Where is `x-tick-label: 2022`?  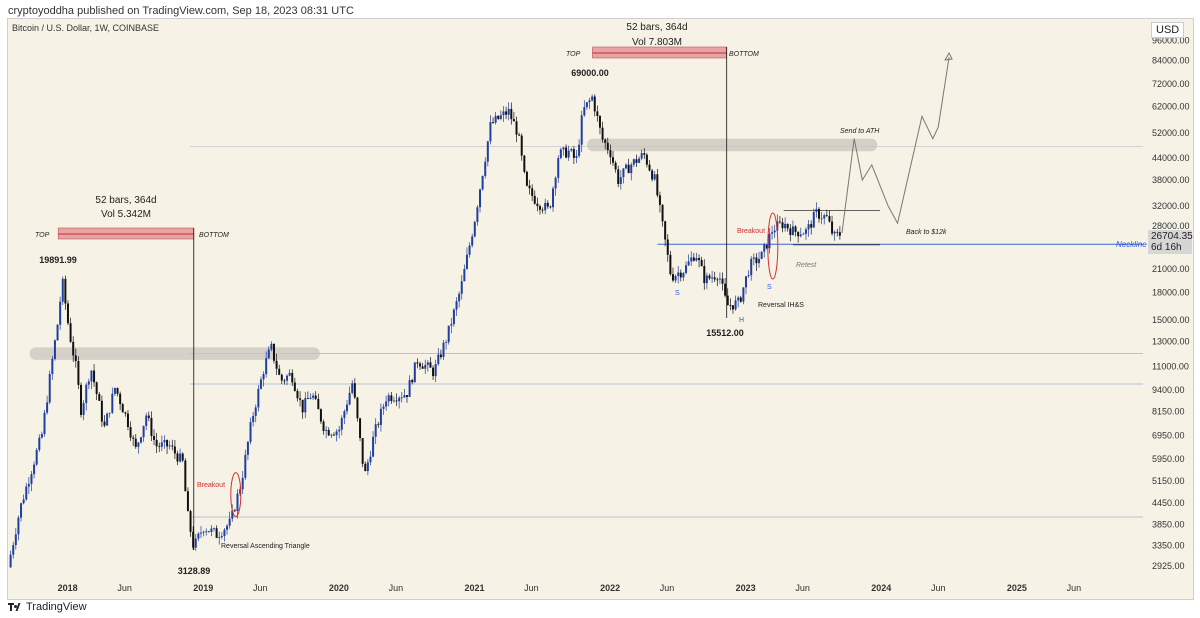 x-tick-label: 2022 is located at coordinates (610, 588).